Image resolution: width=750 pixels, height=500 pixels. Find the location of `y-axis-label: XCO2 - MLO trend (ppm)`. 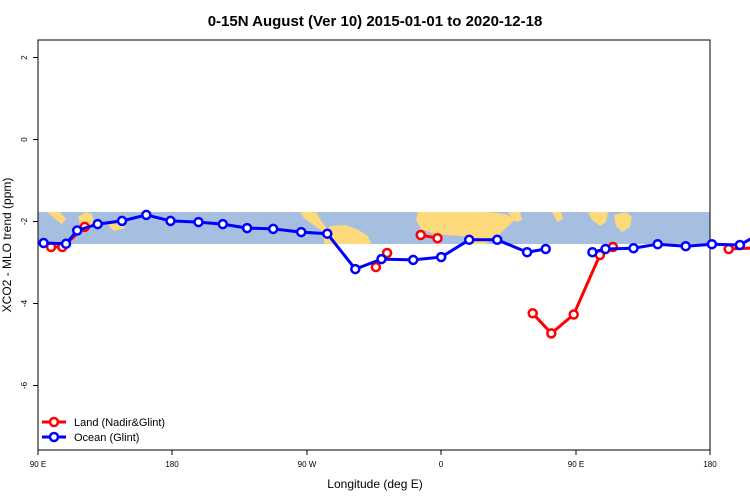

y-axis-label: XCO2 - MLO trend (ppm) is located at coordinates (7, 245).